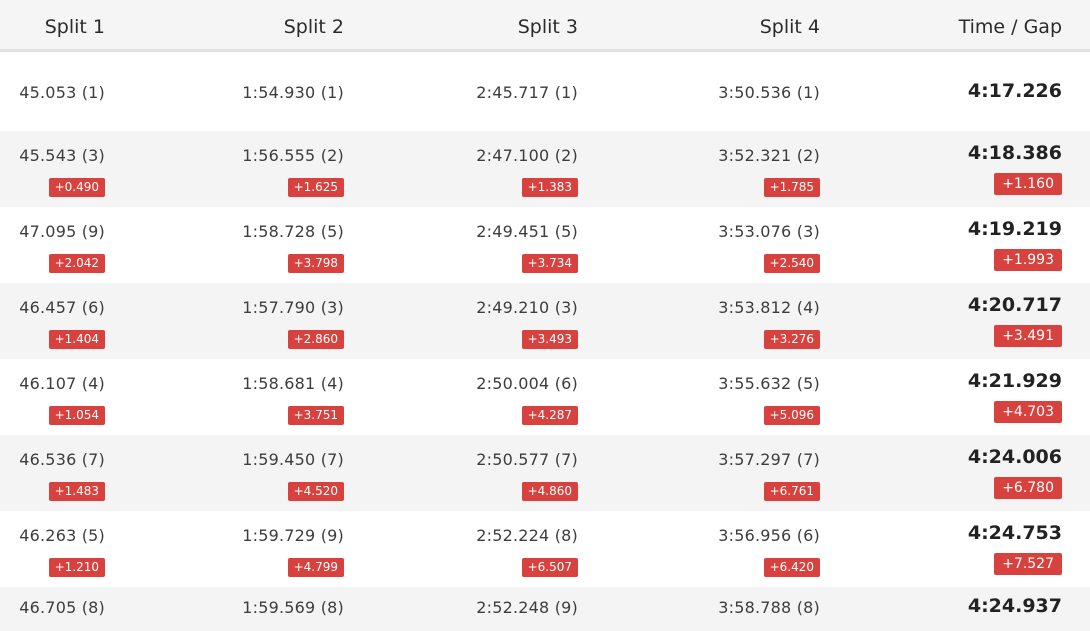 The width and height of the screenshot is (1090, 631). Describe the element at coordinates (549, 186) in the screenshot. I see `split-3-gap-cell: +1.383` at that location.